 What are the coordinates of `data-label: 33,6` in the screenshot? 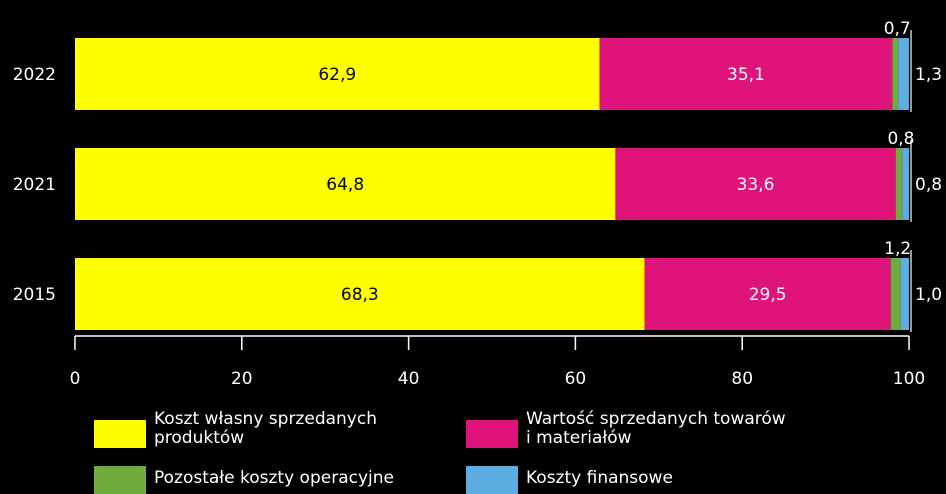 It's located at (756, 185).